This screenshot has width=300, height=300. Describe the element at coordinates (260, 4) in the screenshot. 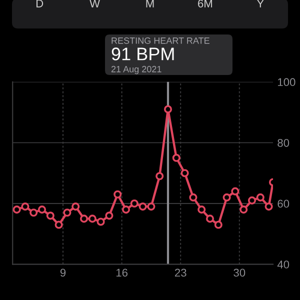

I see `text: Y` at that location.